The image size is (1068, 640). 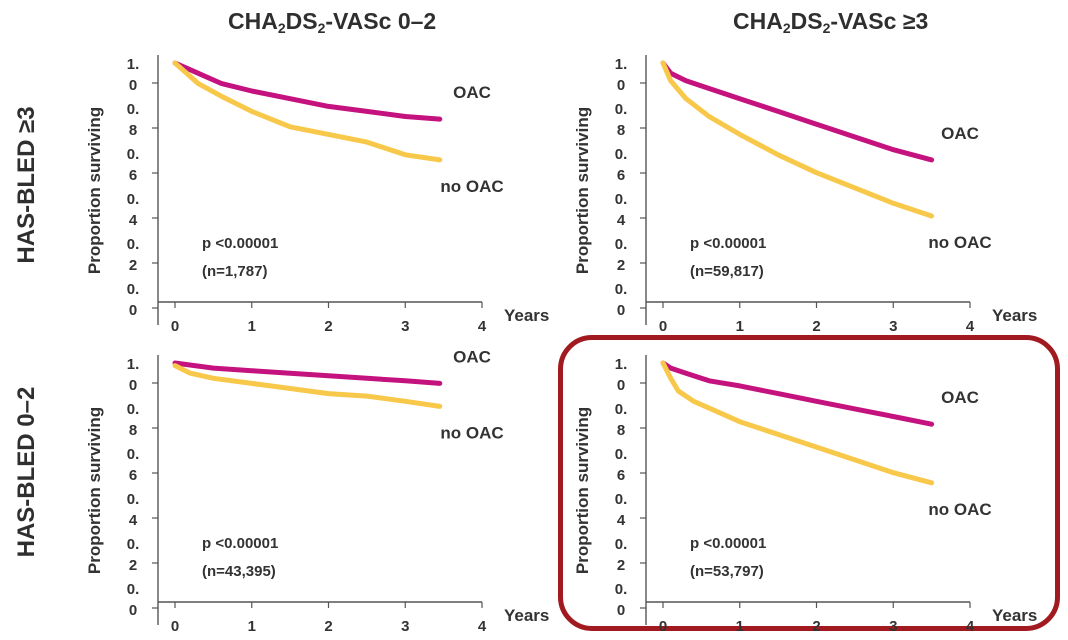 I want to click on column-header-vasc-3-plus: CHA2DS2-VASc ≥3, so click(x=830, y=22).